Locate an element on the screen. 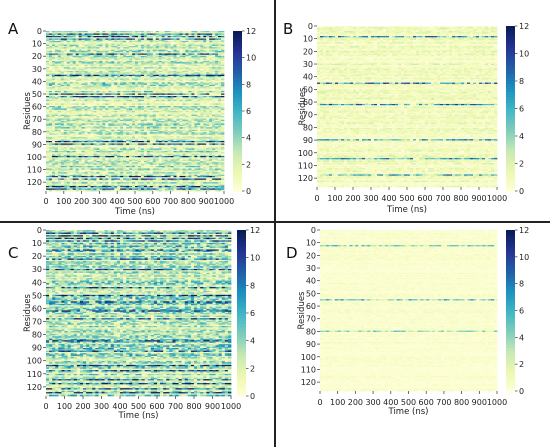  y-tick-label: 70 is located at coordinates (37, 119).